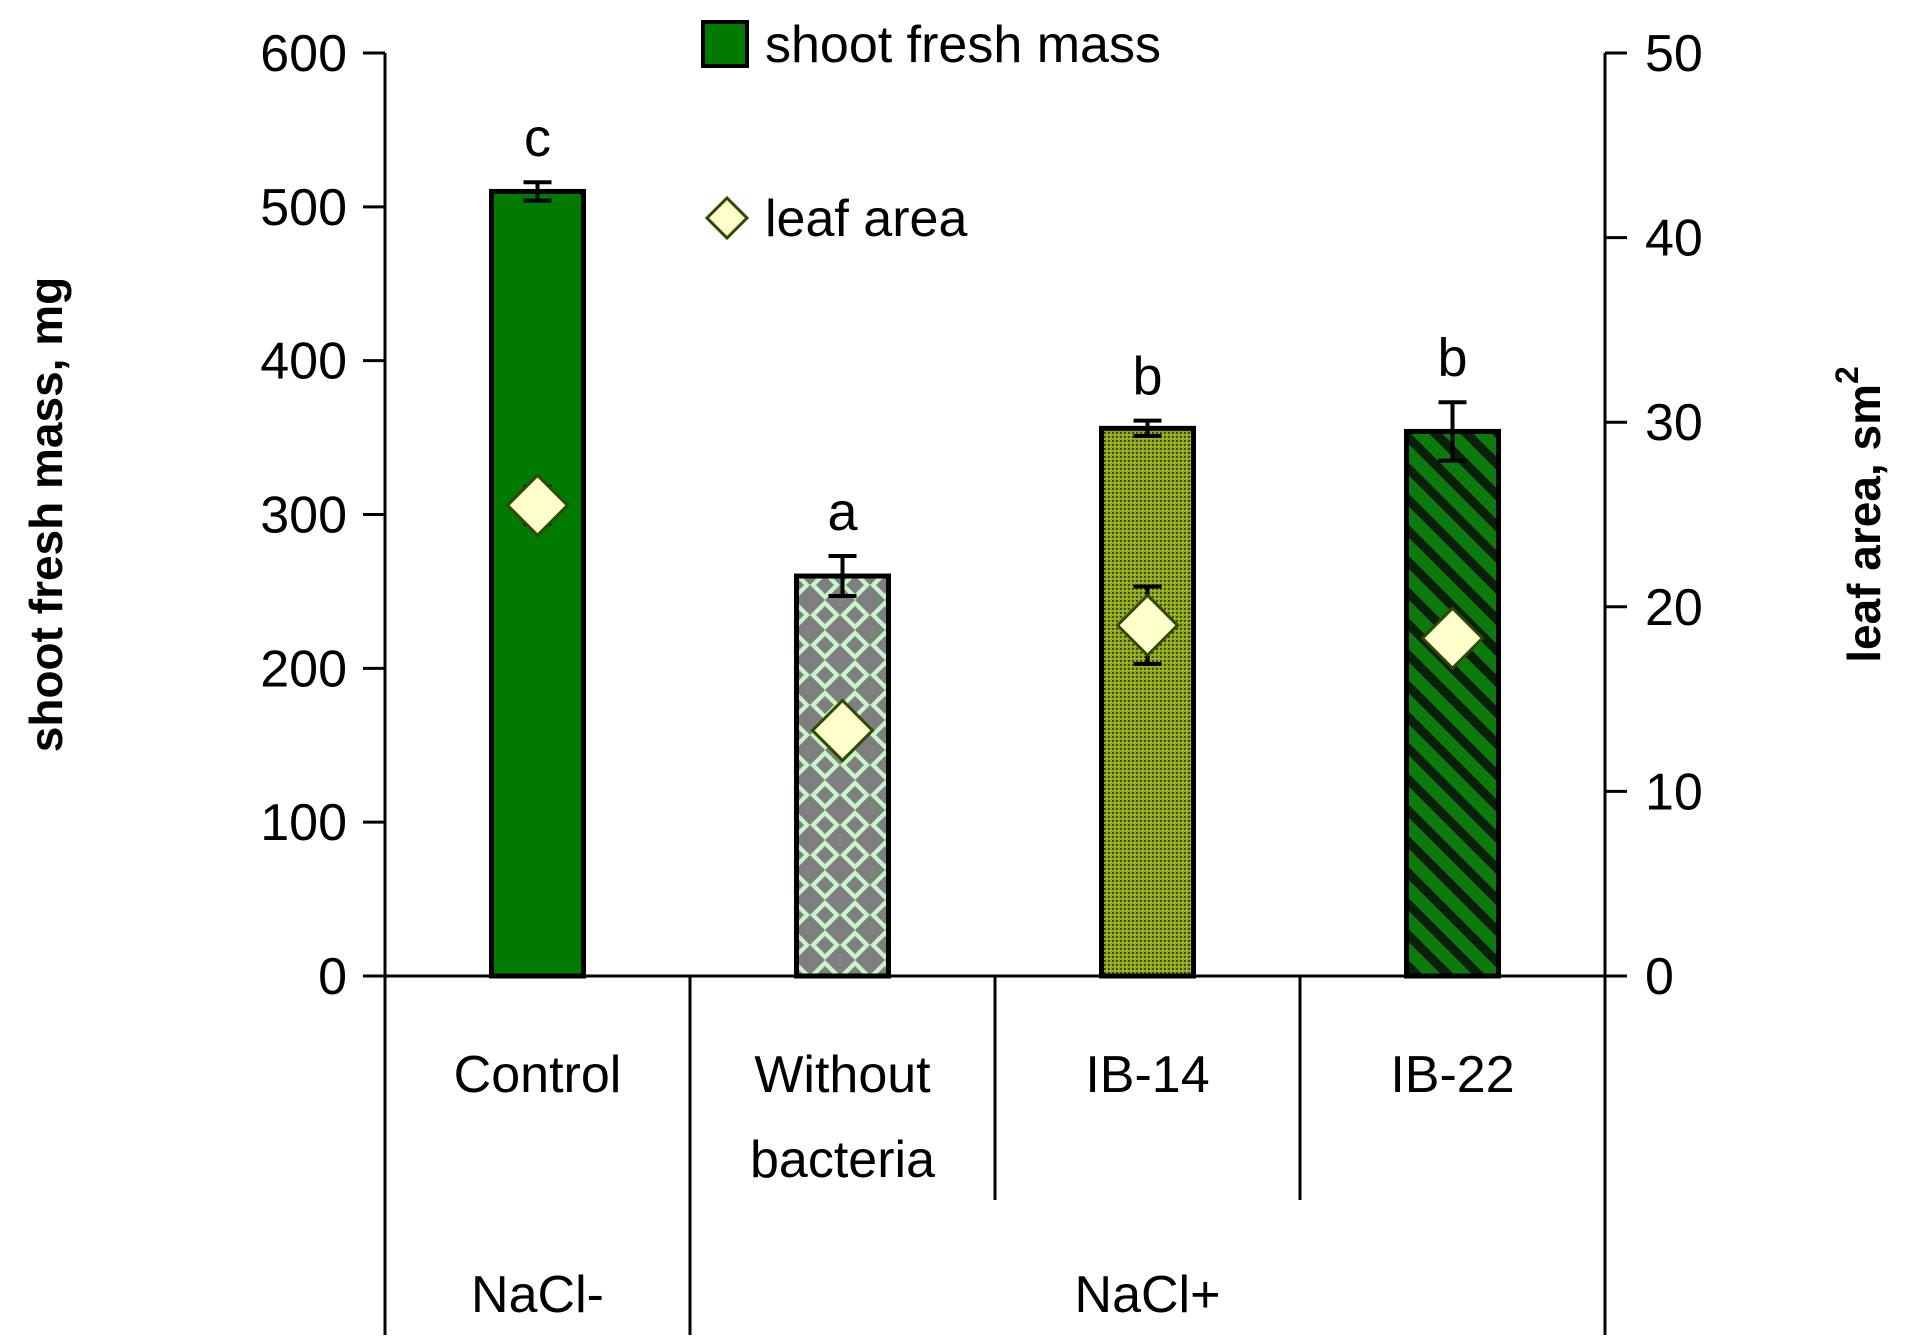  Describe the element at coordinates (725, 44) in the screenshot. I see `legend-swatch-shoot-fresh-mass` at that location.